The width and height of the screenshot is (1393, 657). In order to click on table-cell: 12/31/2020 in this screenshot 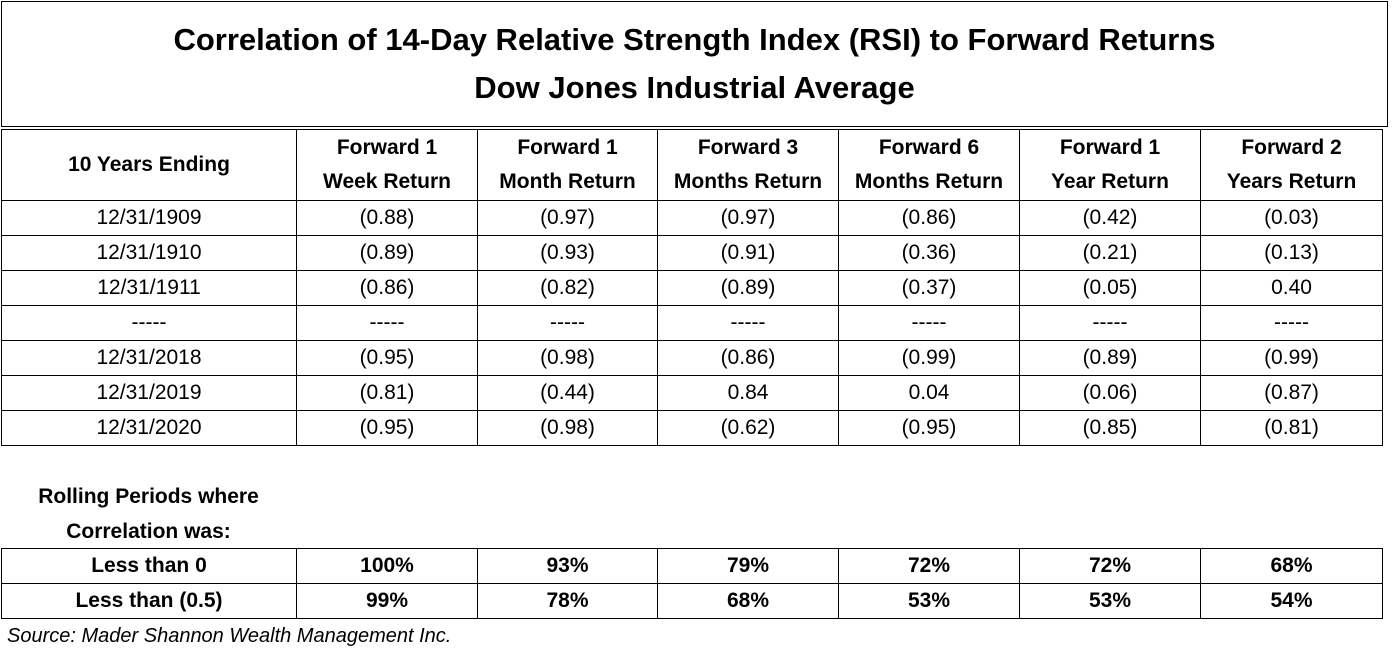, I will do `click(149, 428)`.